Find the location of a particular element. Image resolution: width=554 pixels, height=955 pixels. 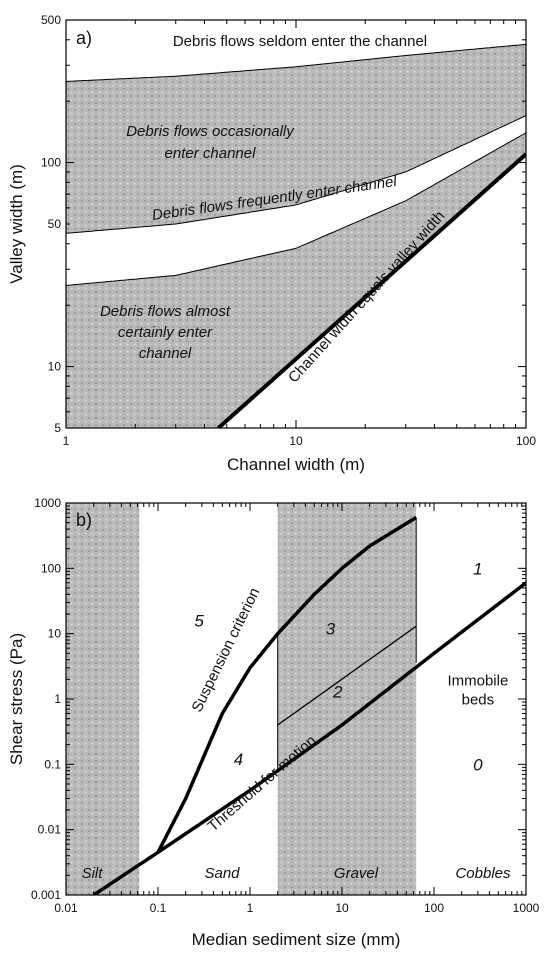

zone-number-4: 4 is located at coordinates (238, 759).